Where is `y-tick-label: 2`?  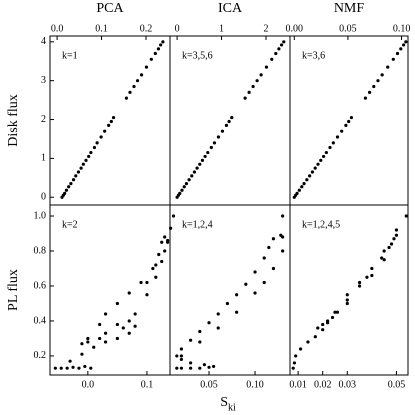
y-tick-label: 2 is located at coordinates (43, 119).